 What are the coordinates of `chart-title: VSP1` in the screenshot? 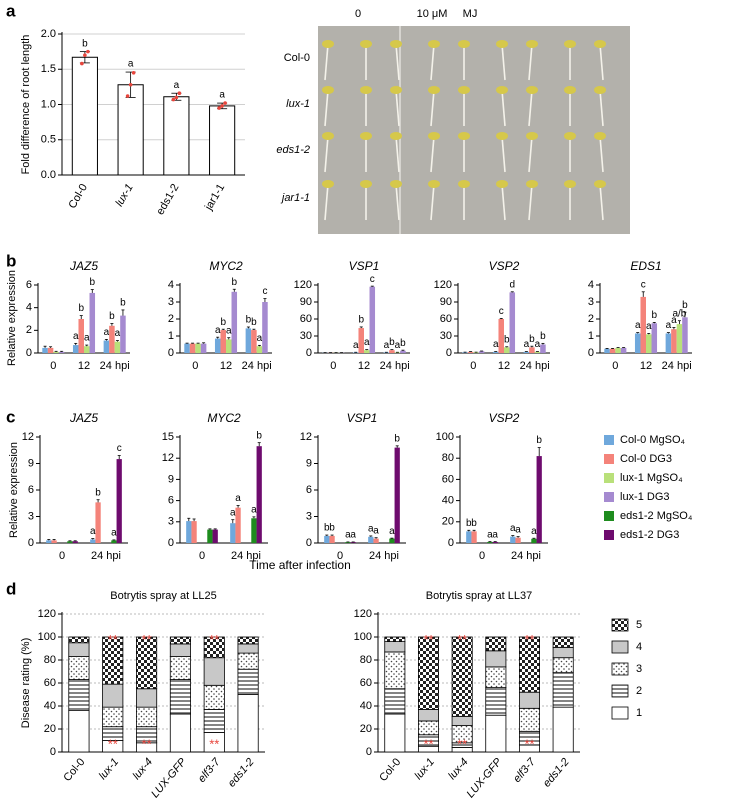 It's located at (364, 266).